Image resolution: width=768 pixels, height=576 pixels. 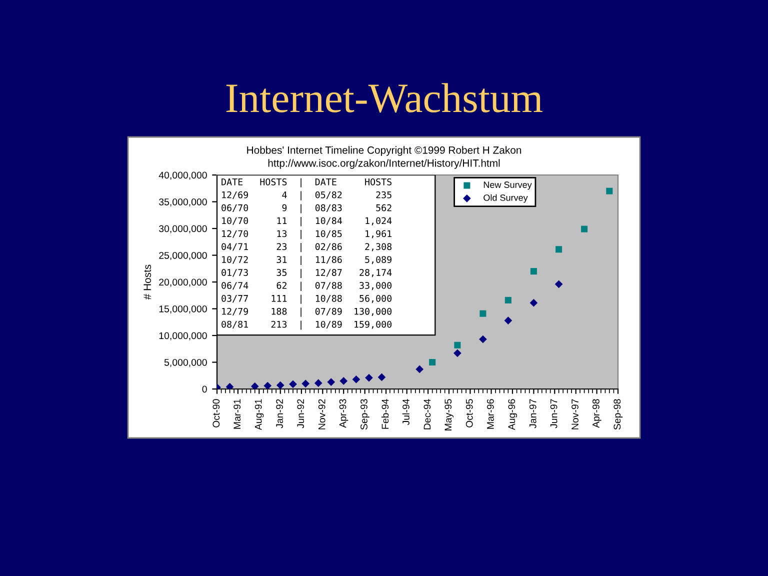 I want to click on x-tick-label: Feb-94, so click(x=385, y=414).